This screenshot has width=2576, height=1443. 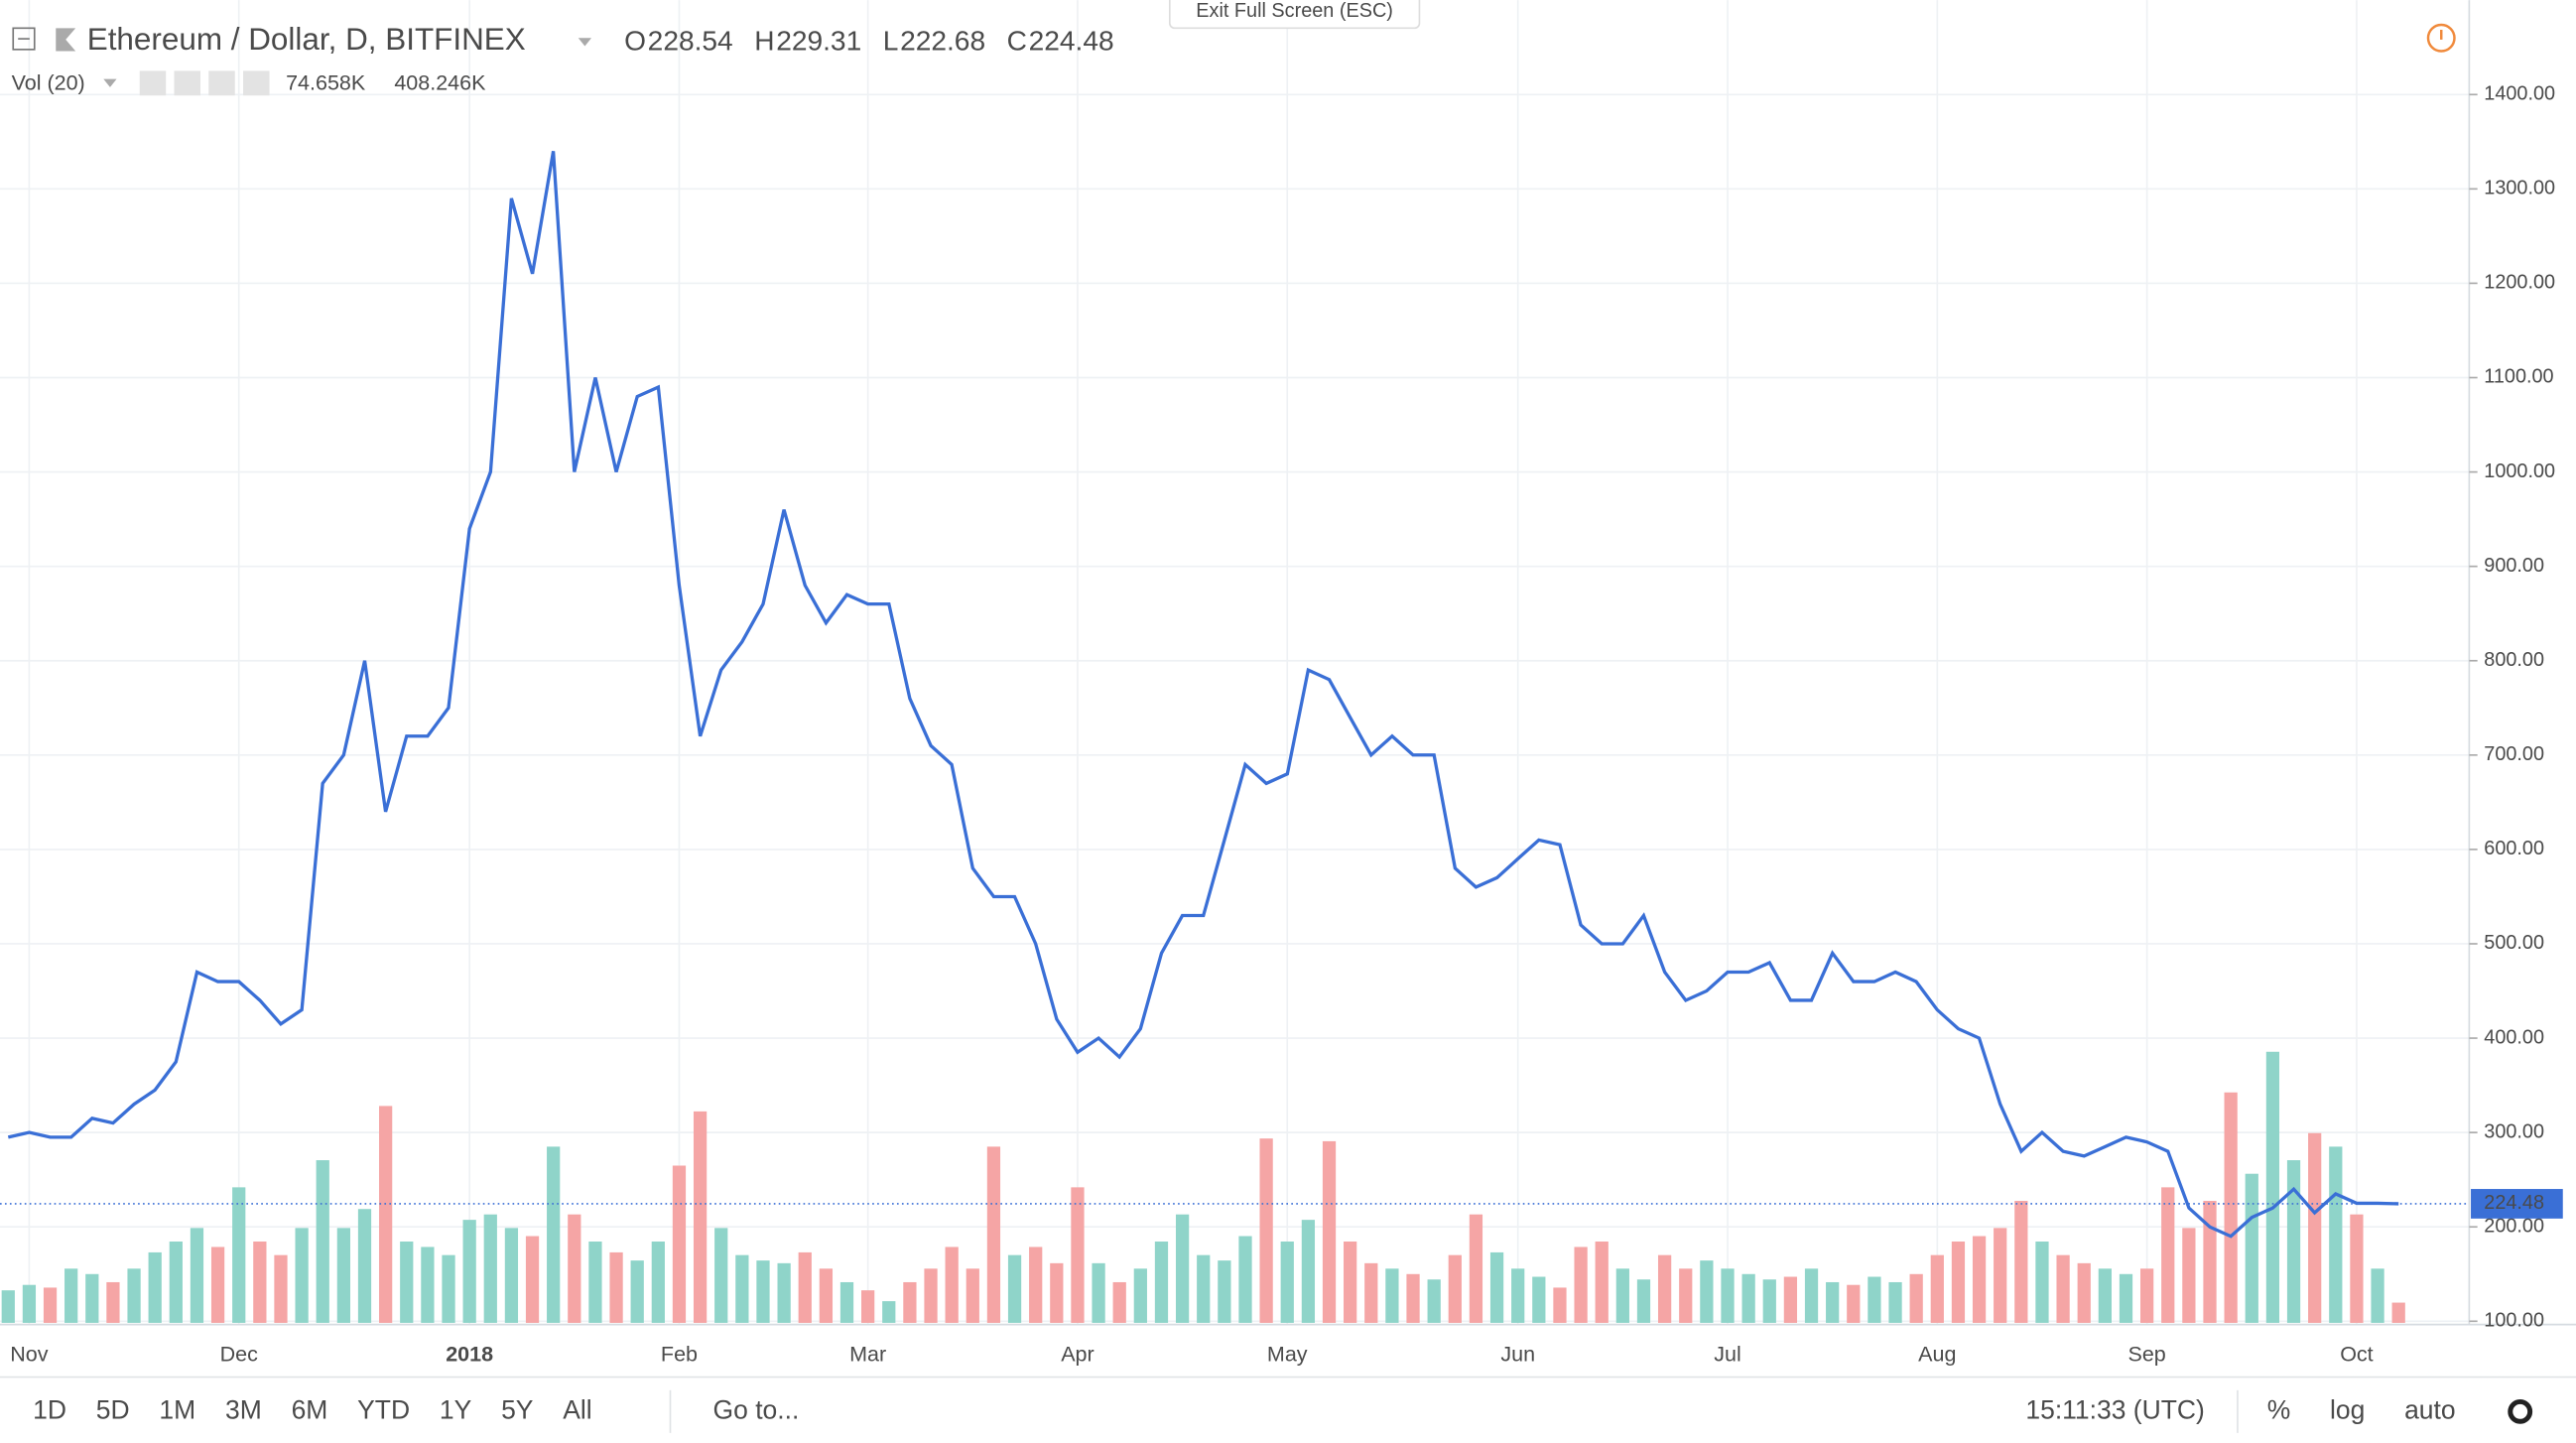 What do you see at coordinates (30, 1355) in the screenshot?
I see `x-tick-label: Nov` at bounding box center [30, 1355].